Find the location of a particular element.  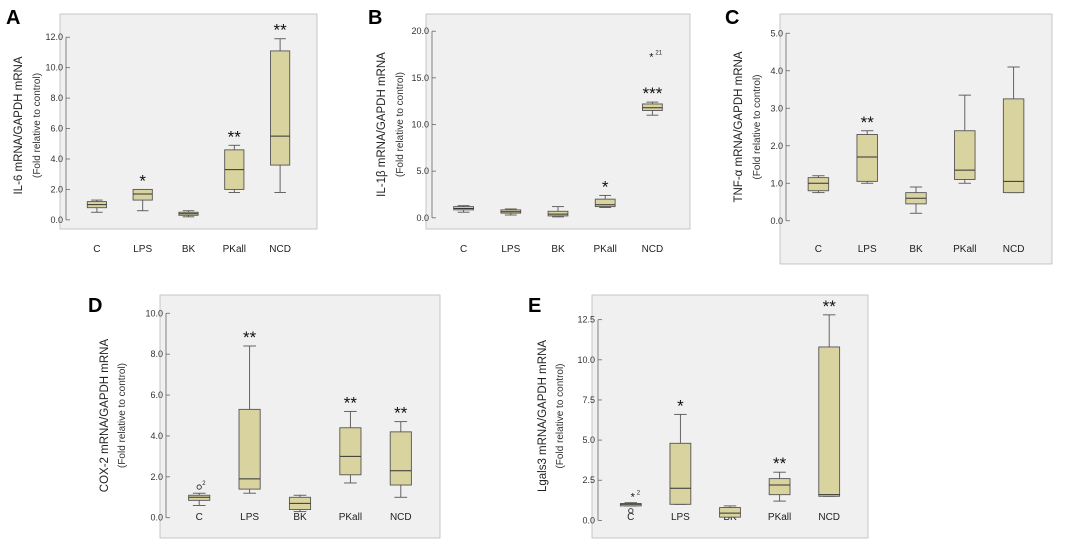

box-pkall: * is located at coordinates (605, 192).